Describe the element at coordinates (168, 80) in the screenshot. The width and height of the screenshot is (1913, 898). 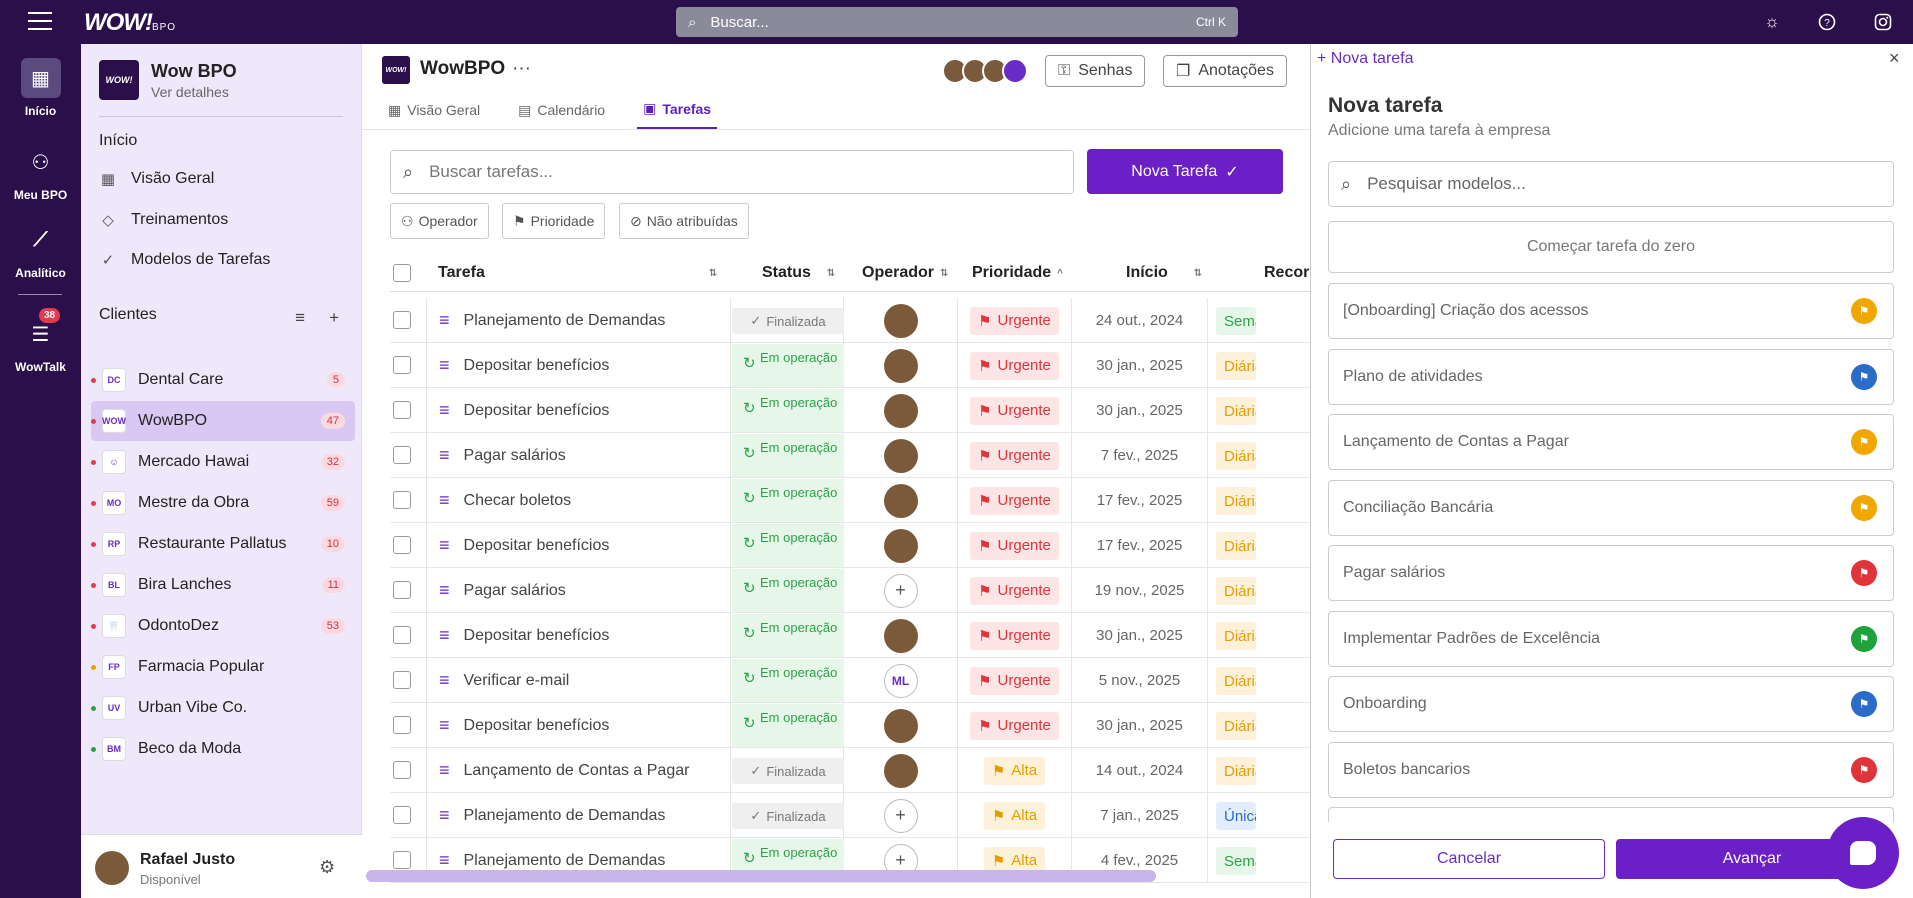
I see `company-header: WOW! Wow BPO Ver detalhes` at that location.